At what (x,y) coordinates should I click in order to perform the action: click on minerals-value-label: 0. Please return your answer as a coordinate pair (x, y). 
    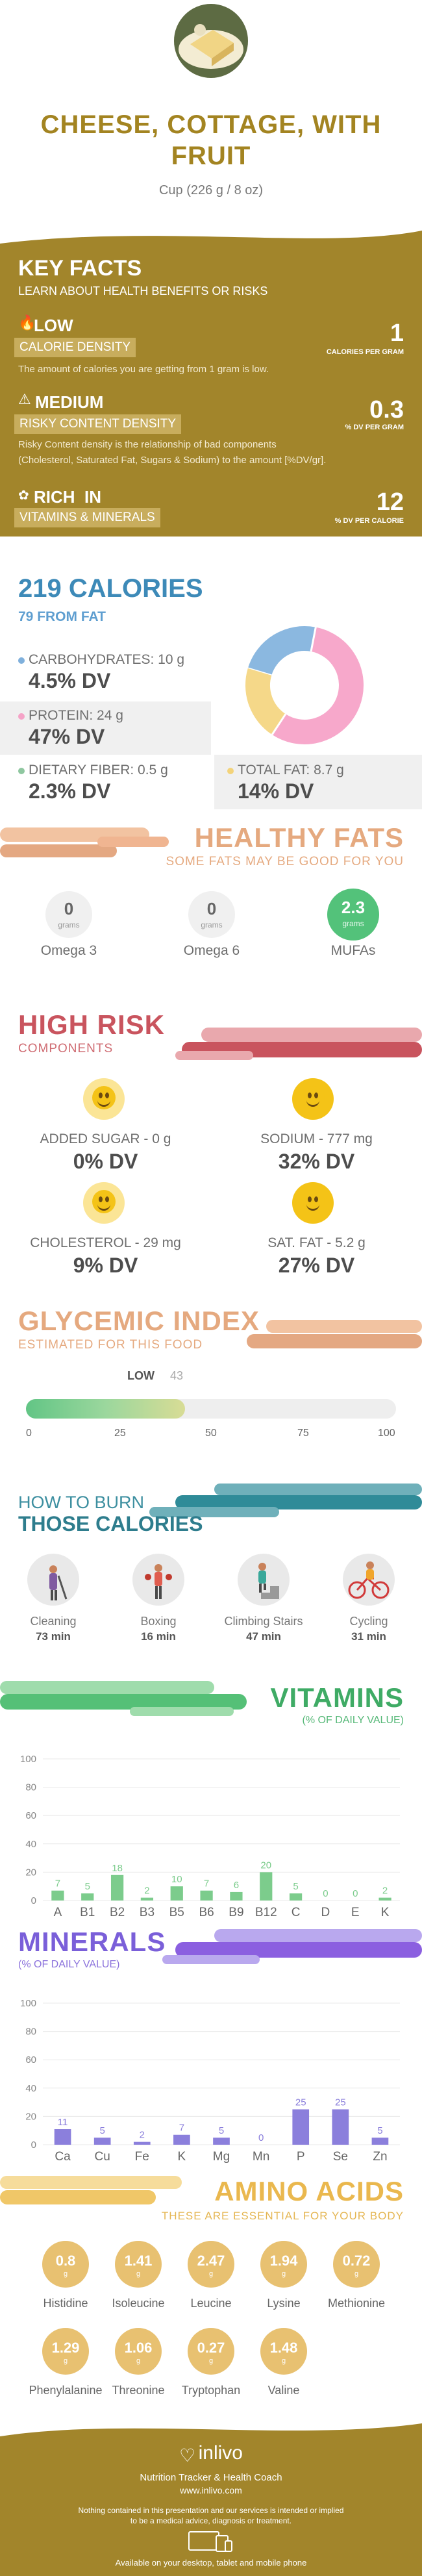
    Looking at the image, I should click on (261, 2137).